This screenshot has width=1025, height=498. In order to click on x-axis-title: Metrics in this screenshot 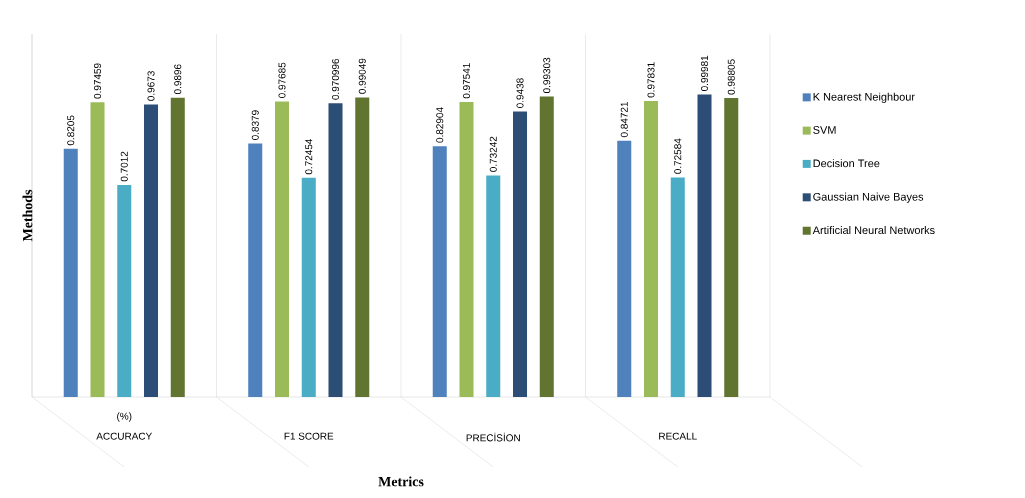, I will do `click(401, 481)`.